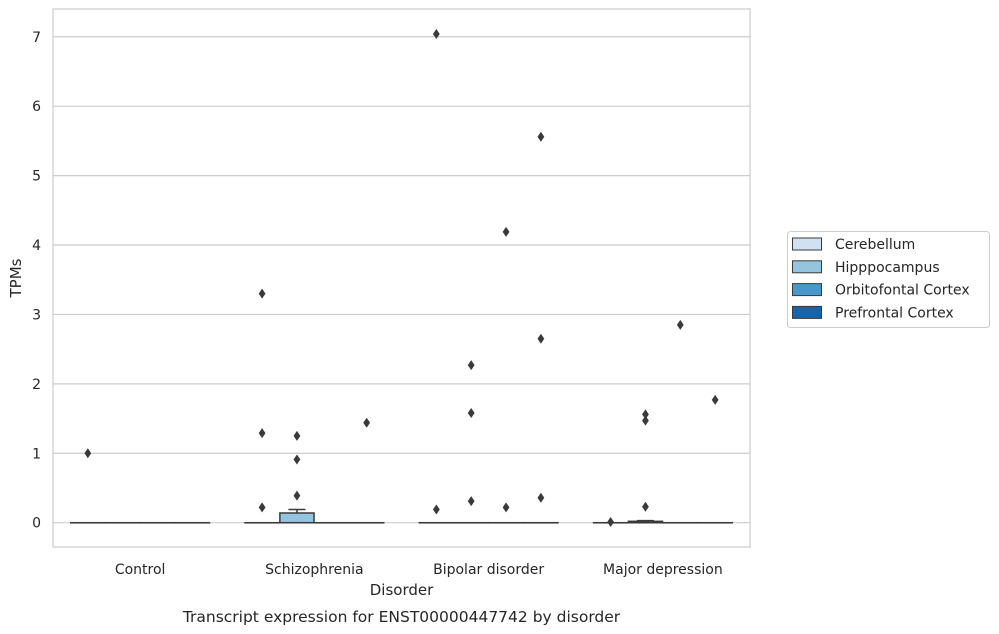 Image resolution: width=999 pixels, height=634 pixels. What do you see at coordinates (36, 107) in the screenshot?
I see `y-tick-label: 6` at bounding box center [36, 107].